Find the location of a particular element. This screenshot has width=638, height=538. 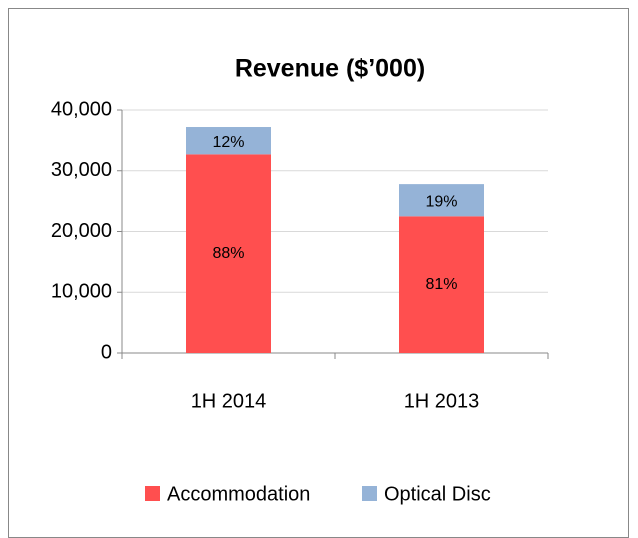

data-label: 12% is located at coordinates (228, 142).